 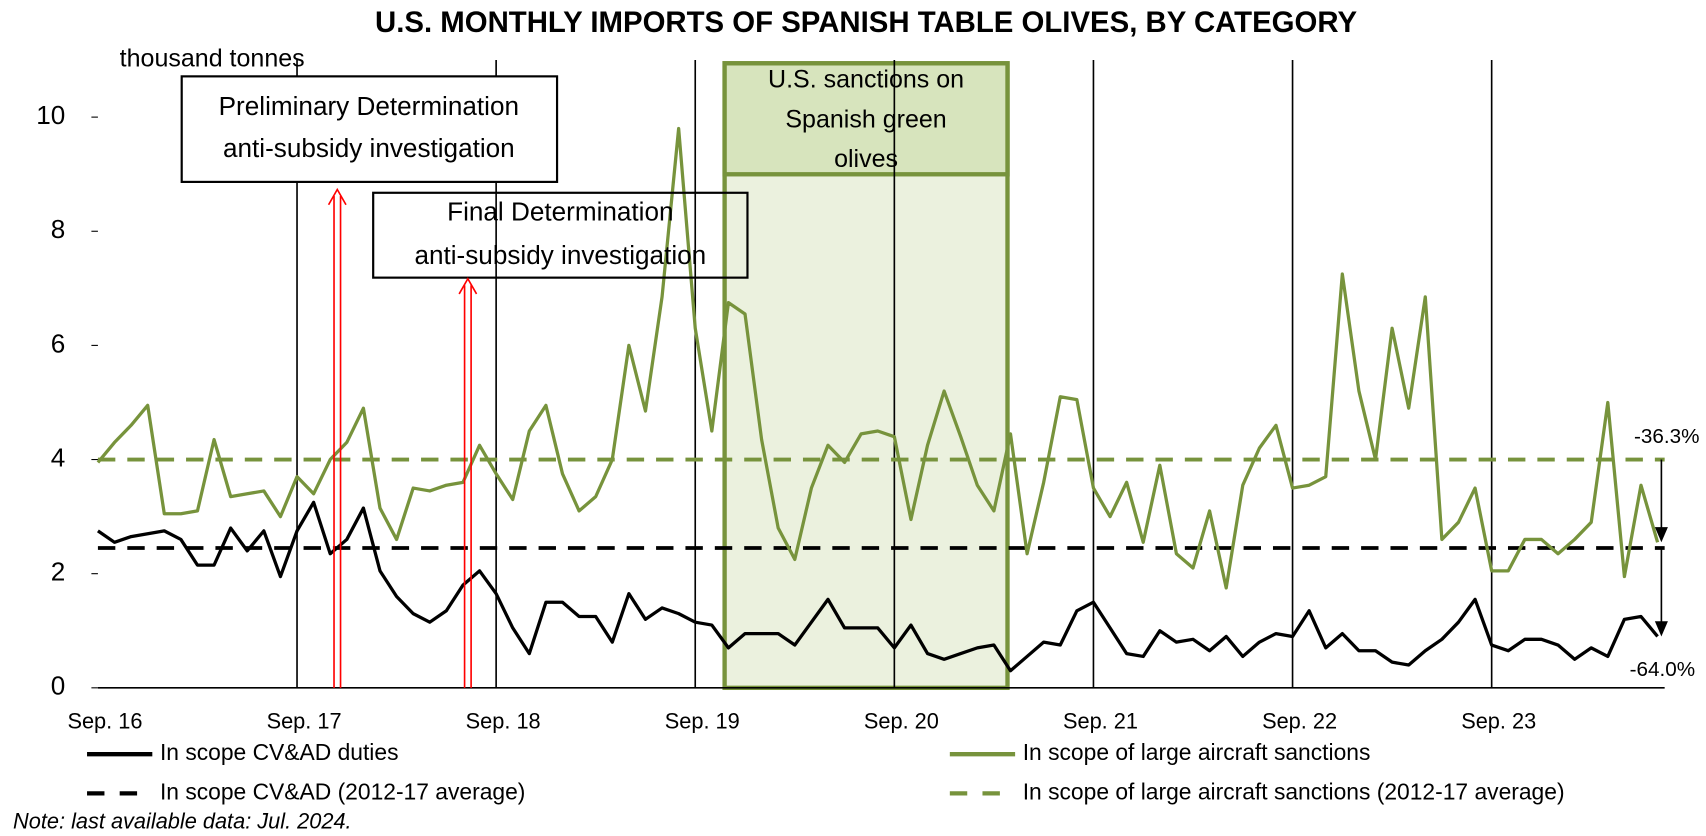 I want to click on sanctions-header, so click(x=866, y=119).